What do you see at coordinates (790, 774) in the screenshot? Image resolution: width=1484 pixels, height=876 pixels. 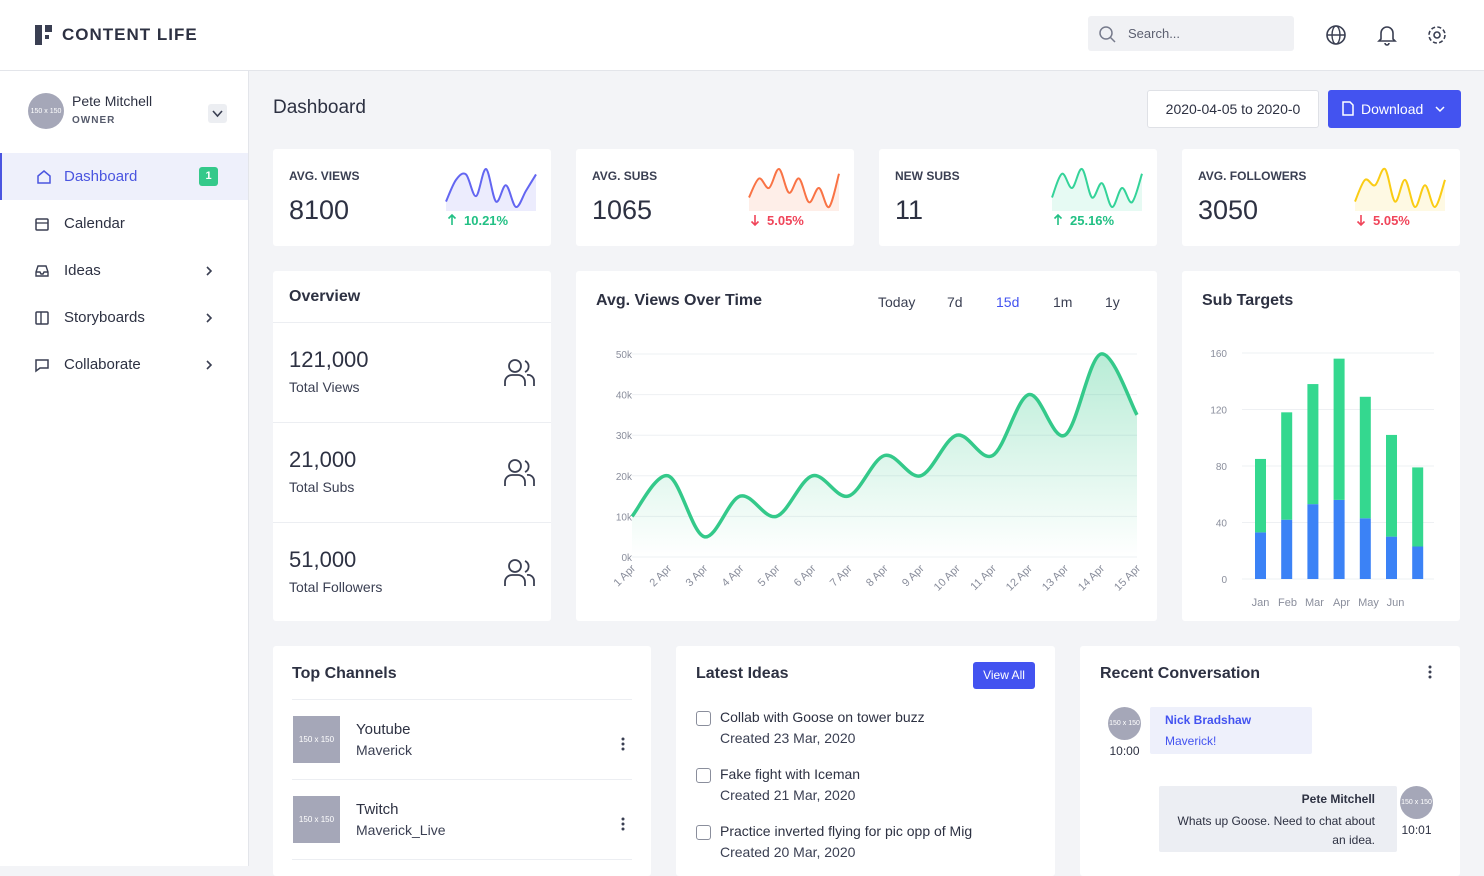 I see `idea-title: Fake fight with Iceman` at bounding box center [790, 774].